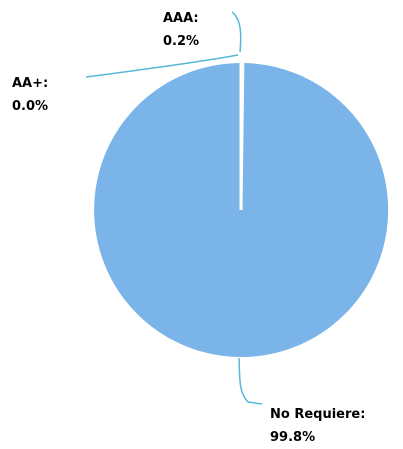 Image resolution: width=403 pixels, height=449 pixels. What do you see at coordinates (162, 66) in the screenshot?
I see `leader-line-aaplus` at bounding box center [162, 66].